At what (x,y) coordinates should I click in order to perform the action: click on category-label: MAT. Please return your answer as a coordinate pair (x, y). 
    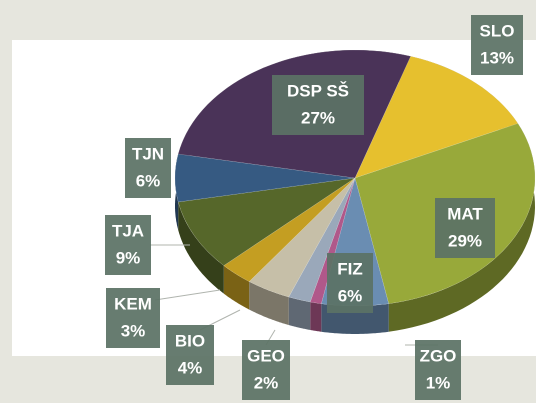
    Looking at the image, I should click on (465, 213).